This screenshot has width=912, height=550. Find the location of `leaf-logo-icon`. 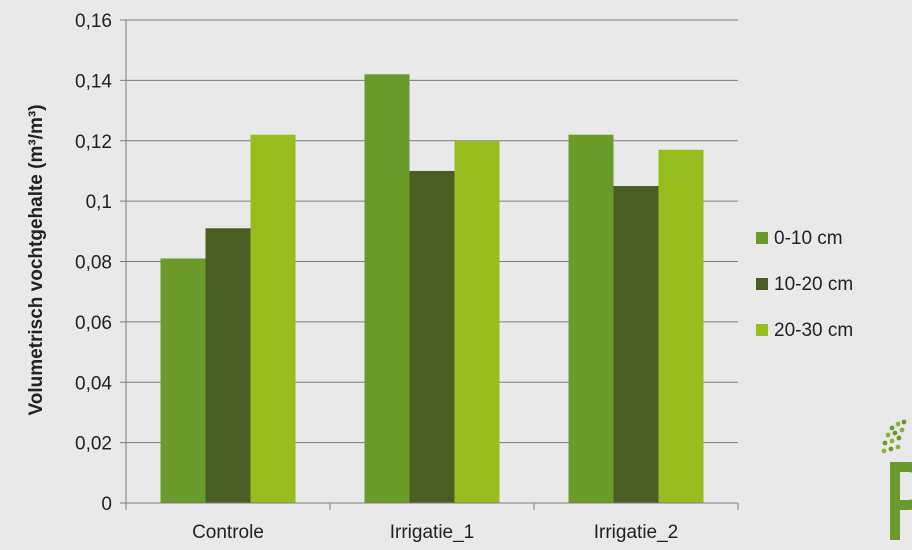

leaf-logo-icon is located at coordinates (896, 479).